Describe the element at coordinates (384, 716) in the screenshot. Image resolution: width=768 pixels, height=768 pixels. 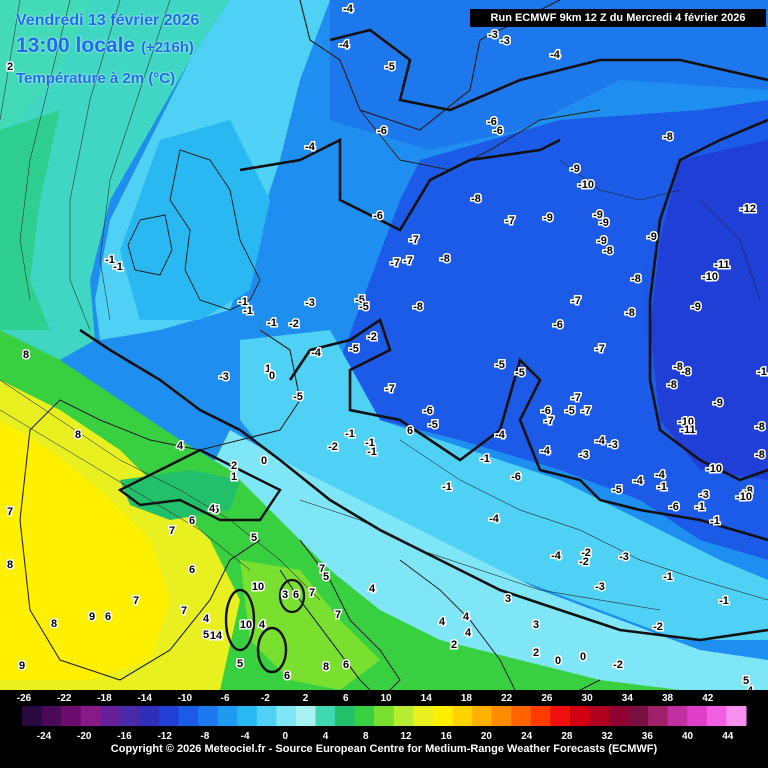
I see `color-legend` at that location.